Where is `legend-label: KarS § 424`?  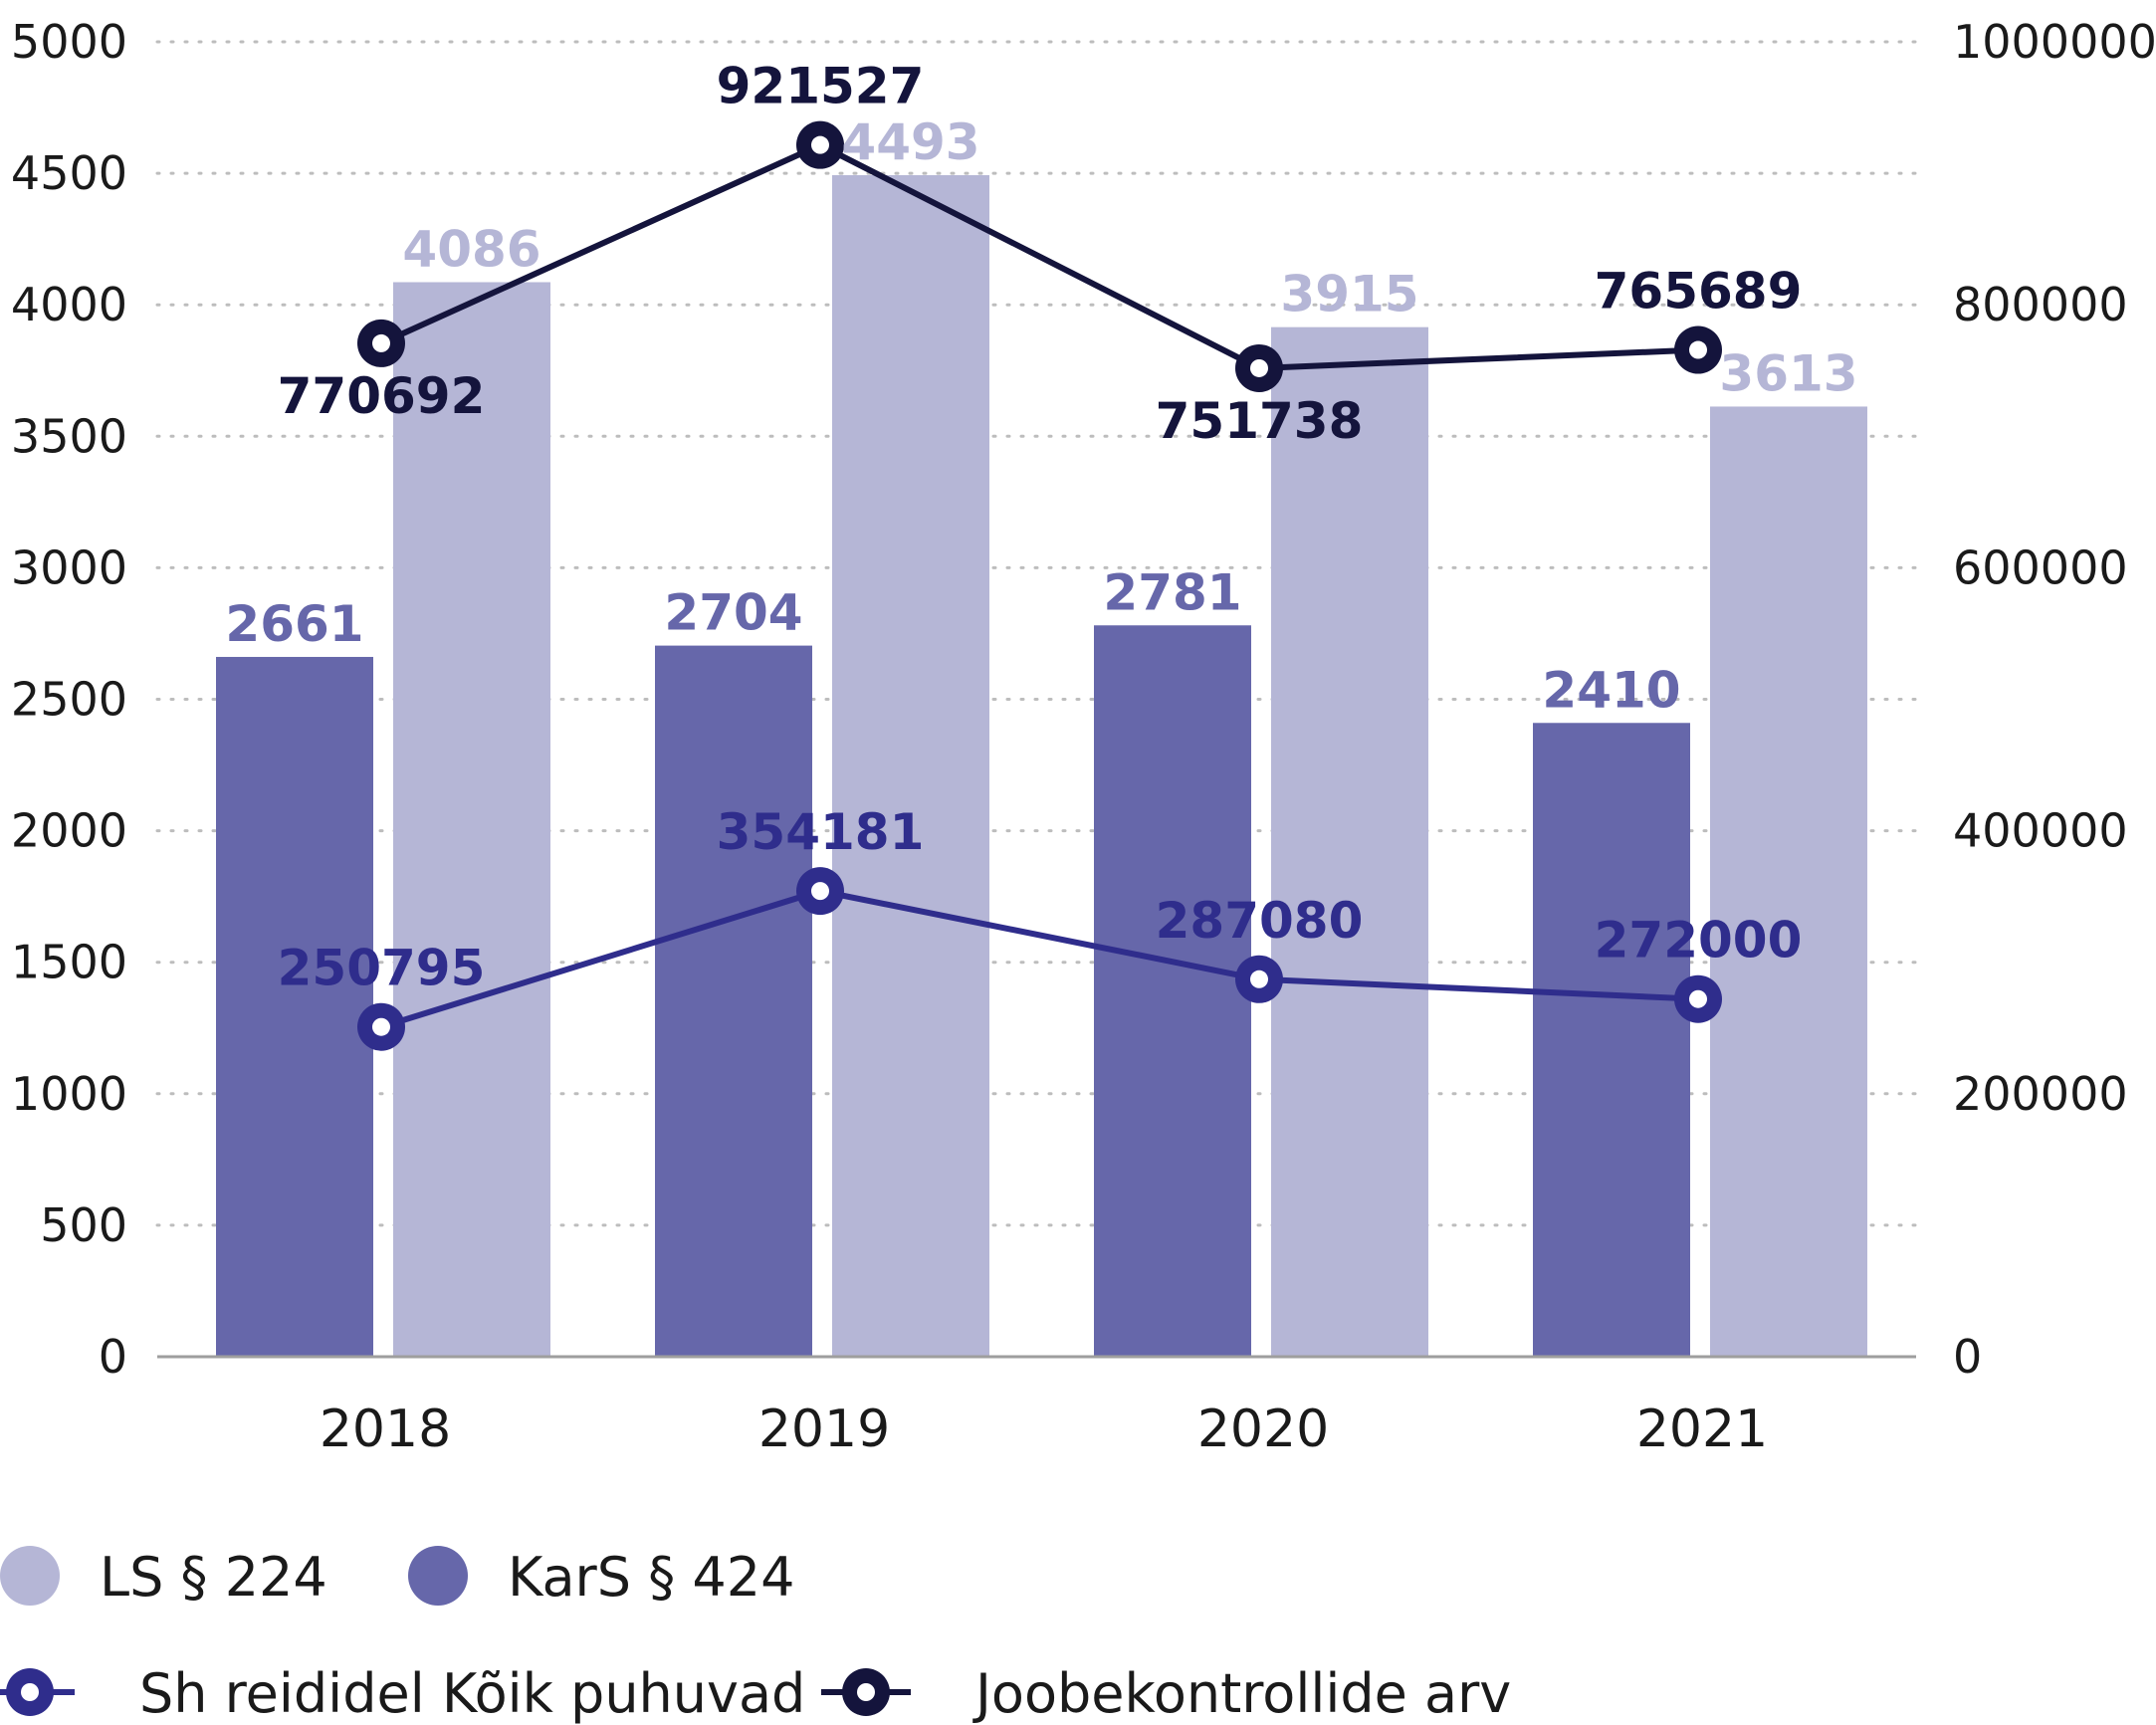
legend-label: KarS § 424 is located at coordinates (651, 1577).